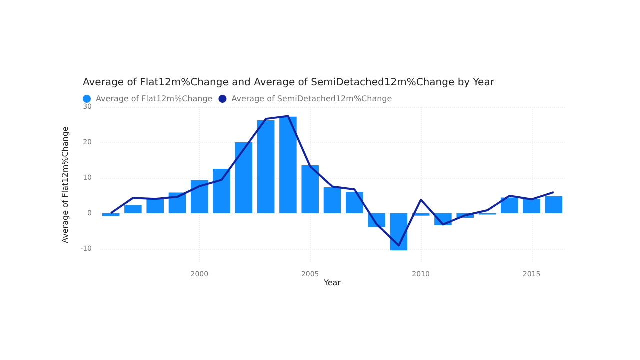  What do you see at coordinates (332, 283) in the screenshot?
I see `x-axis-title: Year` at bounding box center [332, 283].